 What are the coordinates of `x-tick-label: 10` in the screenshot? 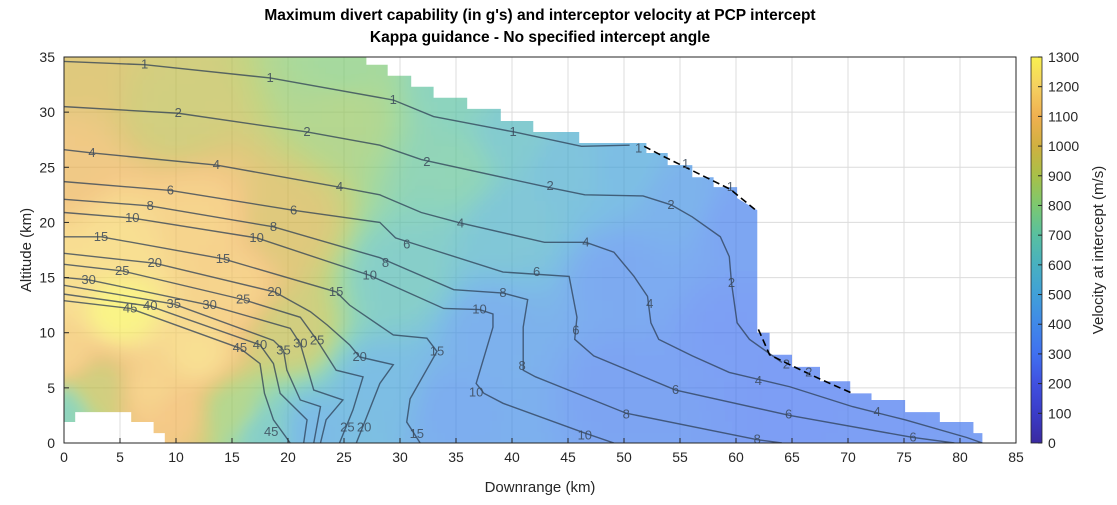 It's located at (176, 457).